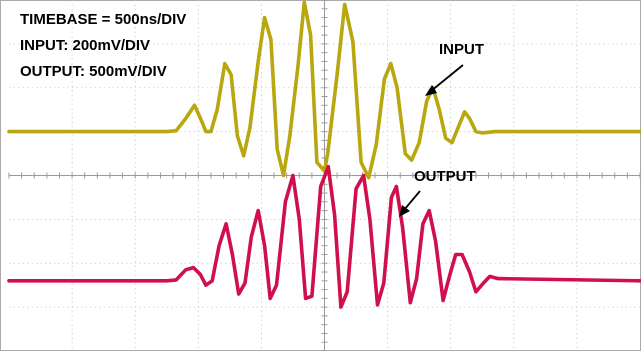 Image resolution: width=641 pixels, height=351 pixels. I want to click on output-callout: OUTPUT, so click(437, 192).